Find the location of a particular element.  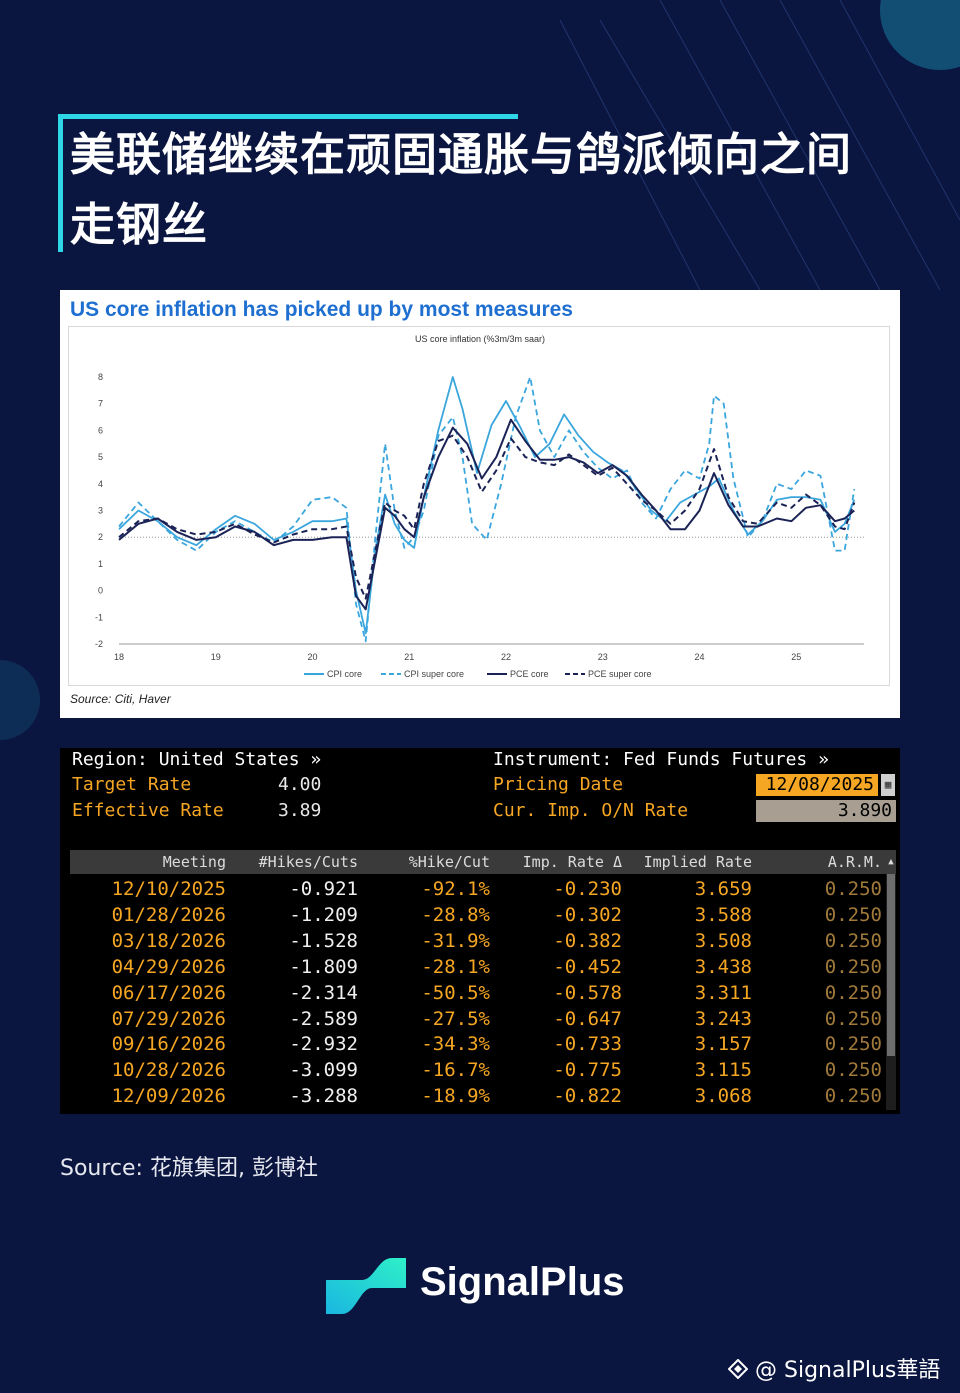

headline-block: 美联储继续在顽固通胀与鸽派倾向之间 走钢丝 is located at coordinates (478, 183).